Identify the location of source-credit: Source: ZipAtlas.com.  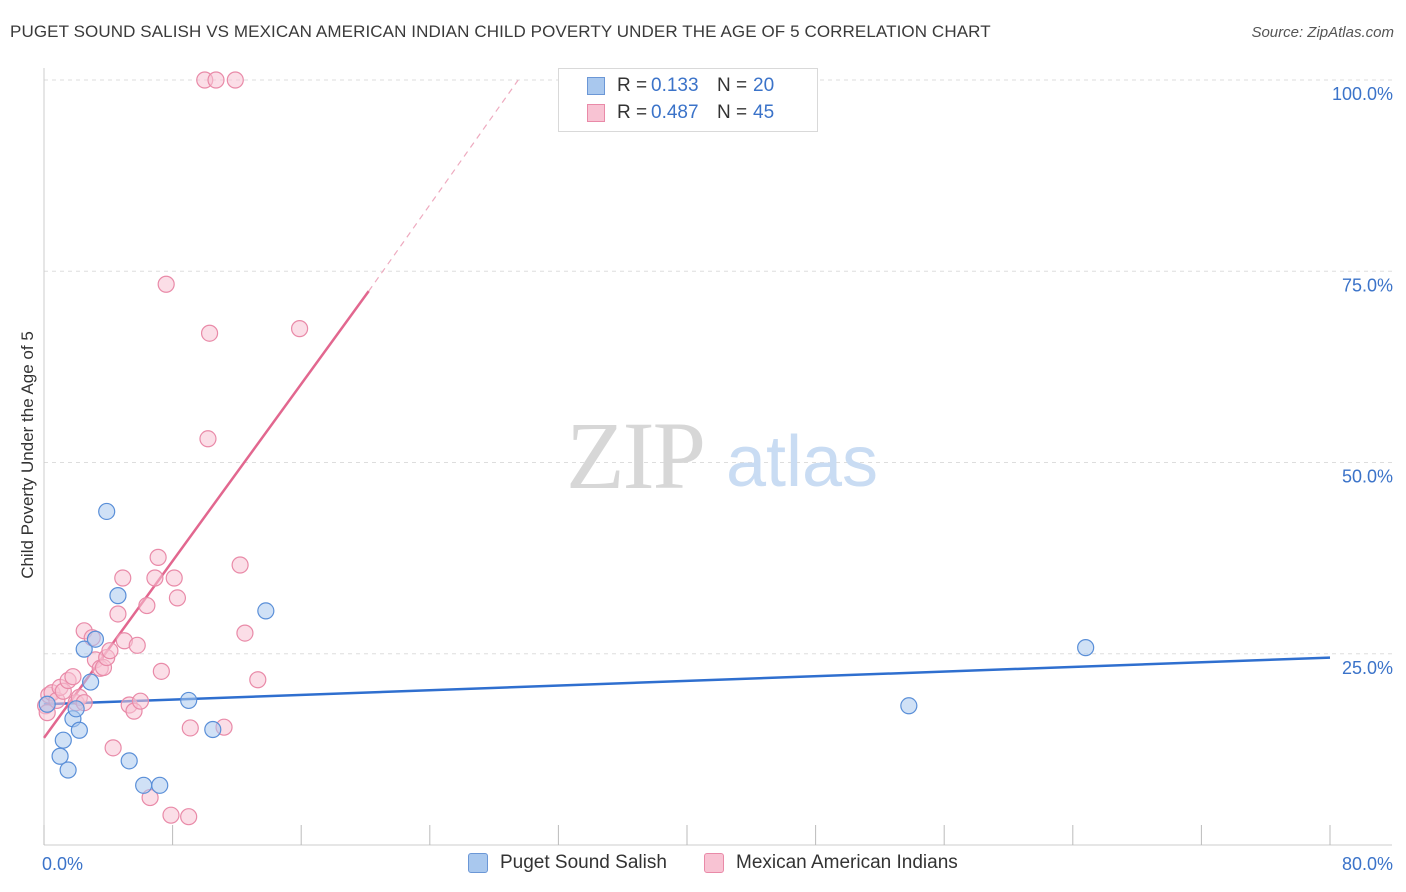
(1322, 32).